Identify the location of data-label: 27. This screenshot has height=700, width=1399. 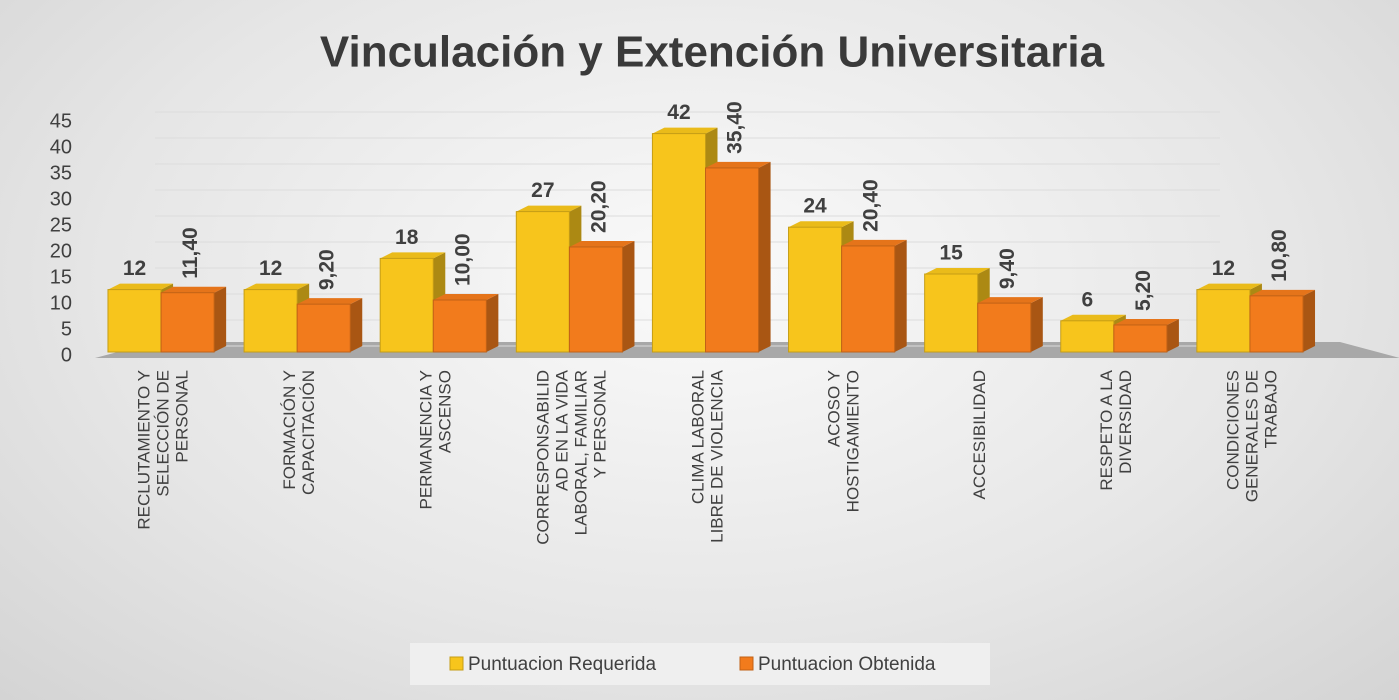
(542, 190).